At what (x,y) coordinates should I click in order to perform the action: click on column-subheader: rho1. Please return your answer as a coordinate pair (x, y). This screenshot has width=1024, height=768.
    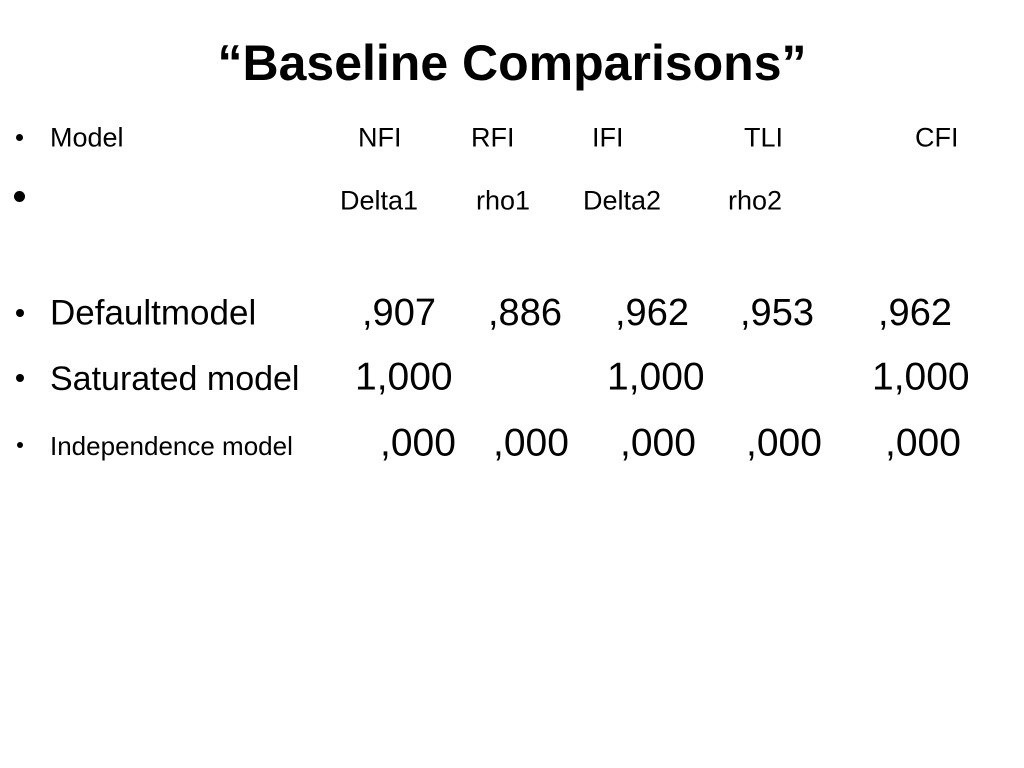
    Looking at the image, I should click on (503, 200).